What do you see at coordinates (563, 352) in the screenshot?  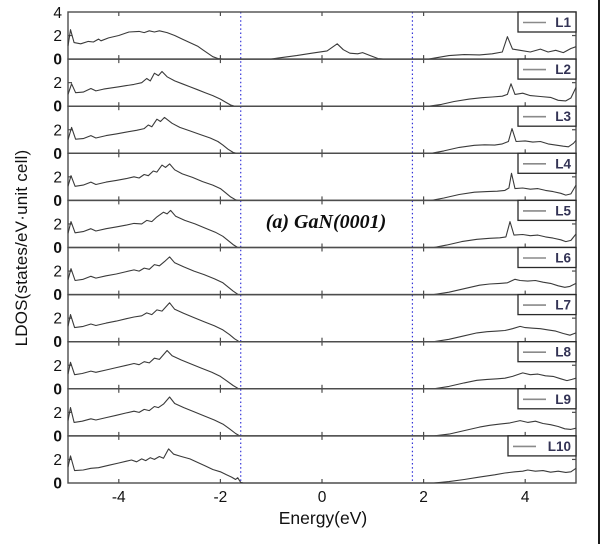 I see `legend-label-L8: L8` at bounding box center [563, 352].